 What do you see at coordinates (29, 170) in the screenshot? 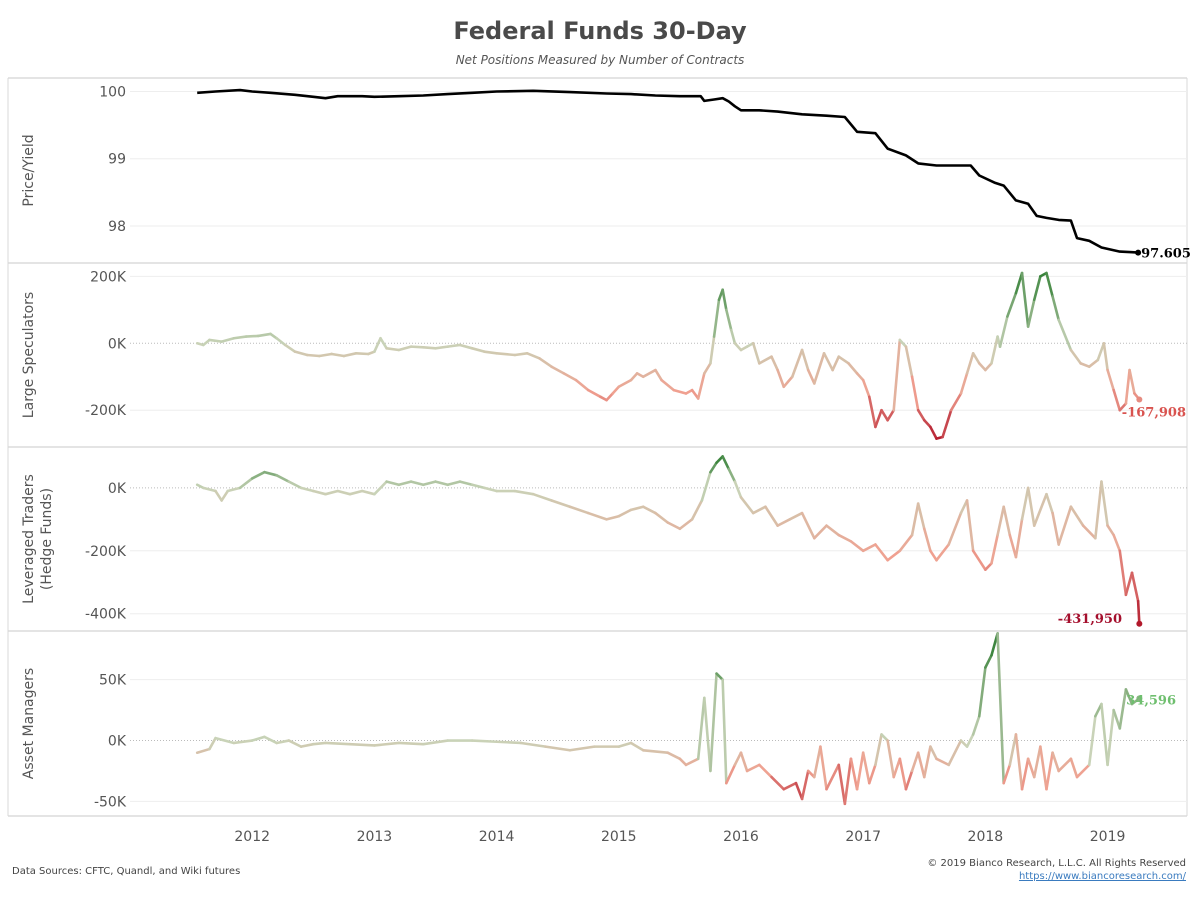
I see `y-axis-label: Price/Yield` at bounding box center [29, 170].